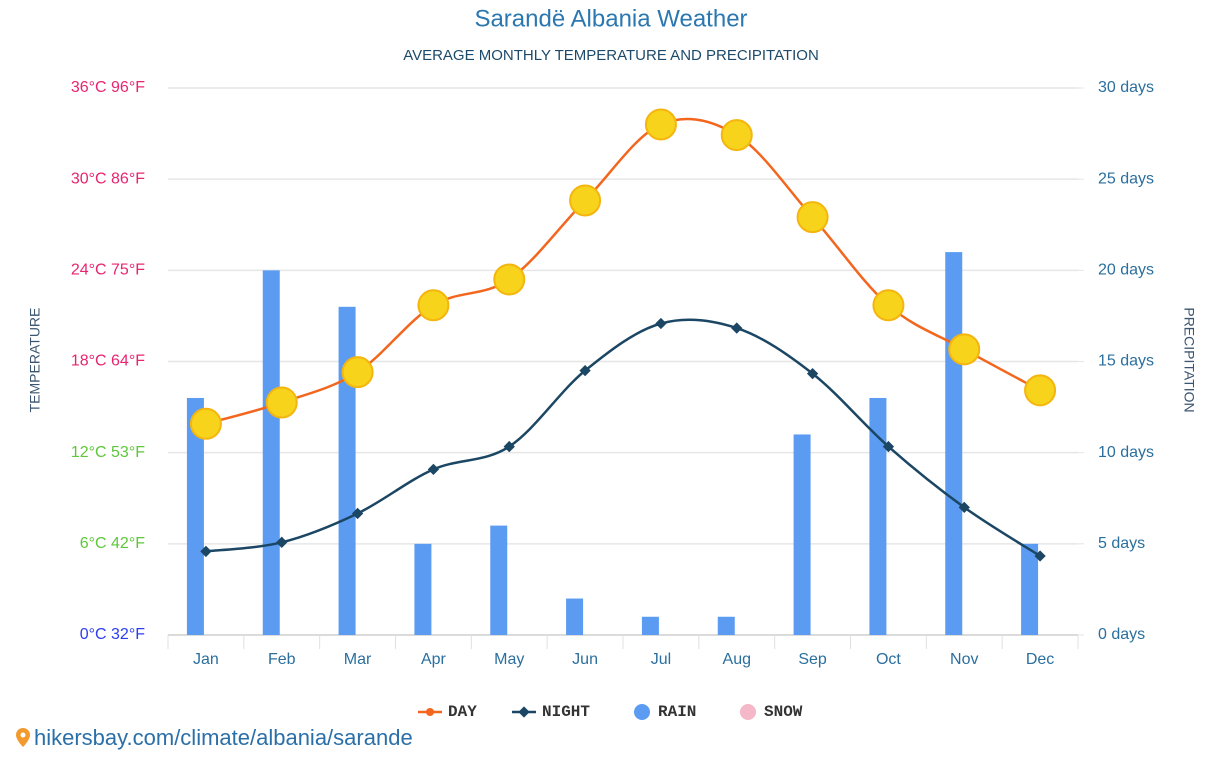  I want to click on x-tick-label: Apr, so click(434, 659).